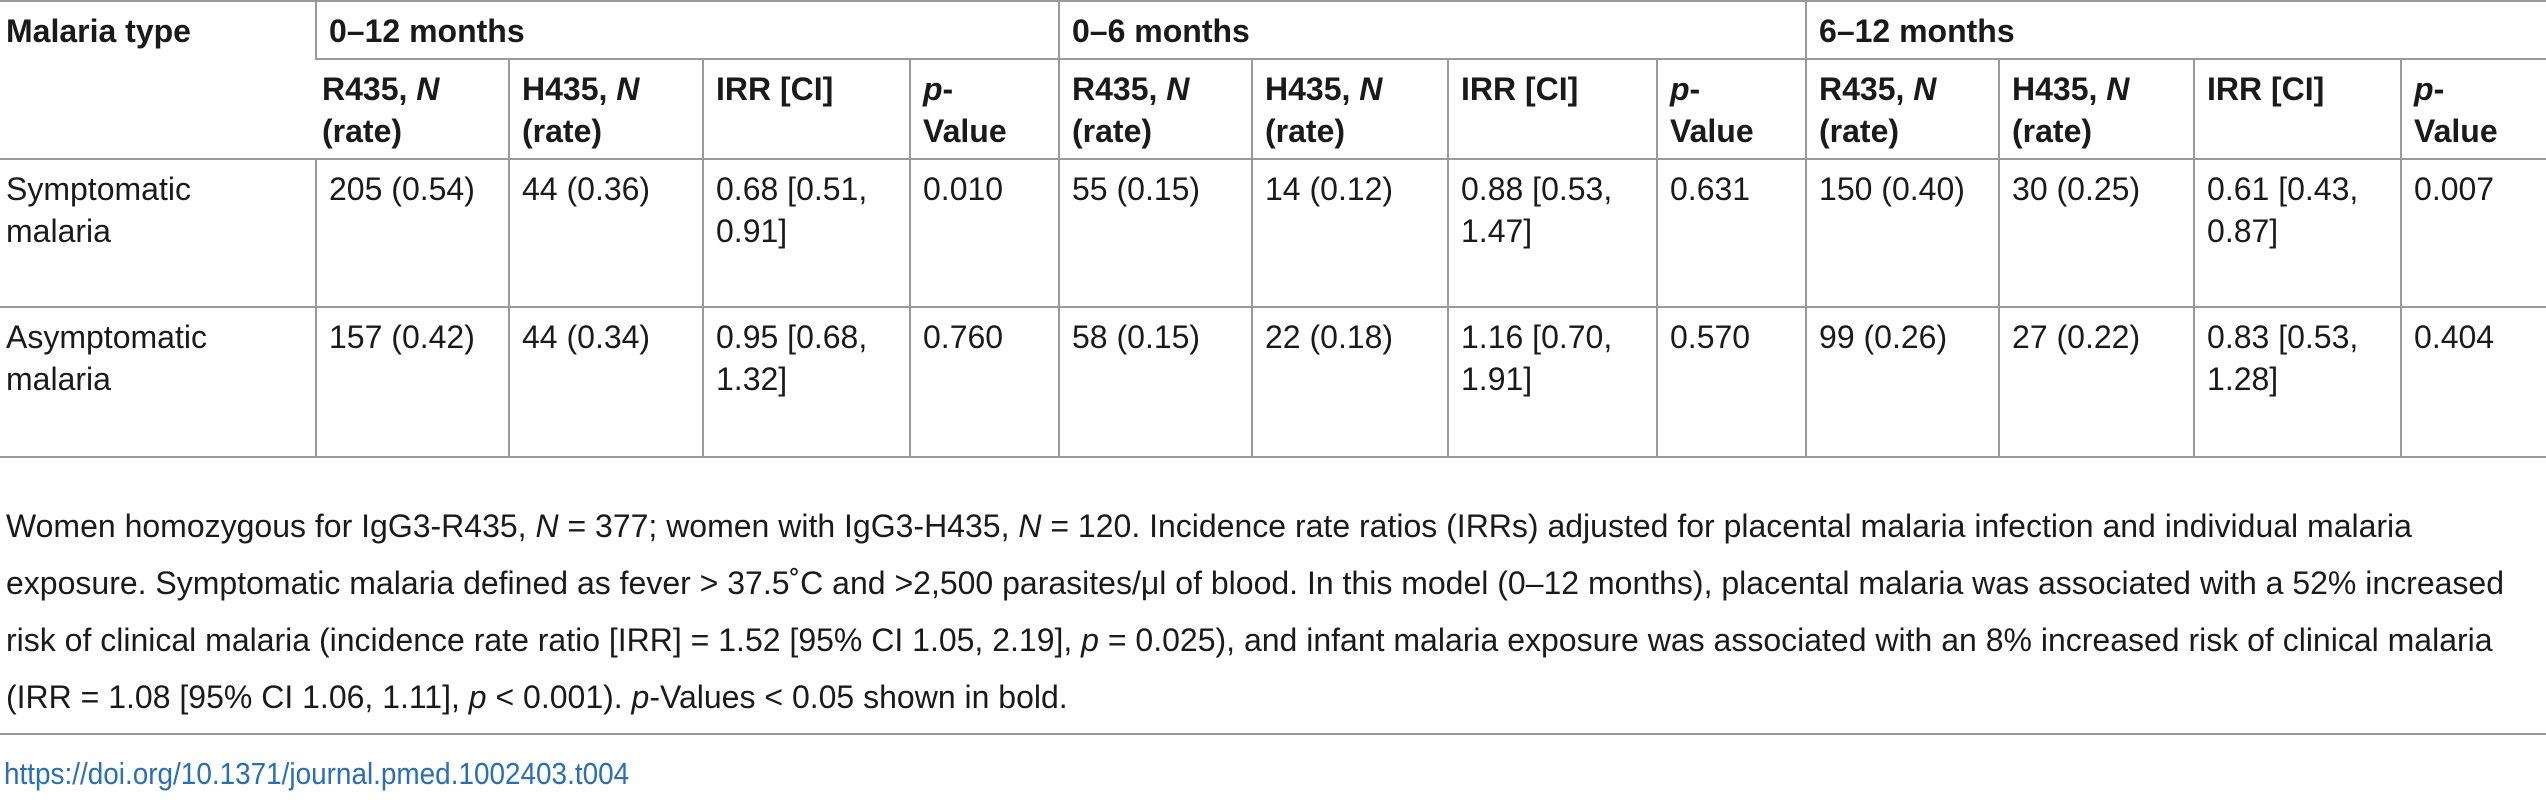  Describe the element at coordinates (1731, 382) in the screenshot. I see `table-cell: 0.570` at that location.